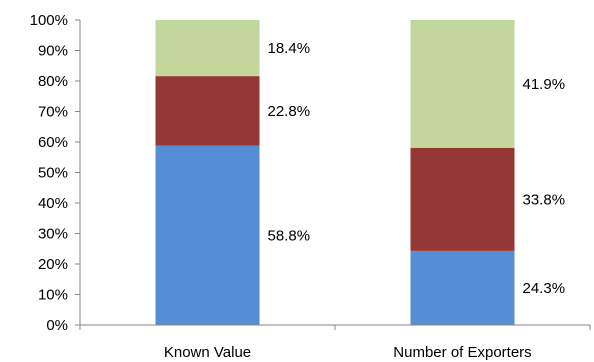  What do you see at coordinates (289, 48) in the screenshot?
I see `data-label: 18.4%` at bounding box center [289, 48].